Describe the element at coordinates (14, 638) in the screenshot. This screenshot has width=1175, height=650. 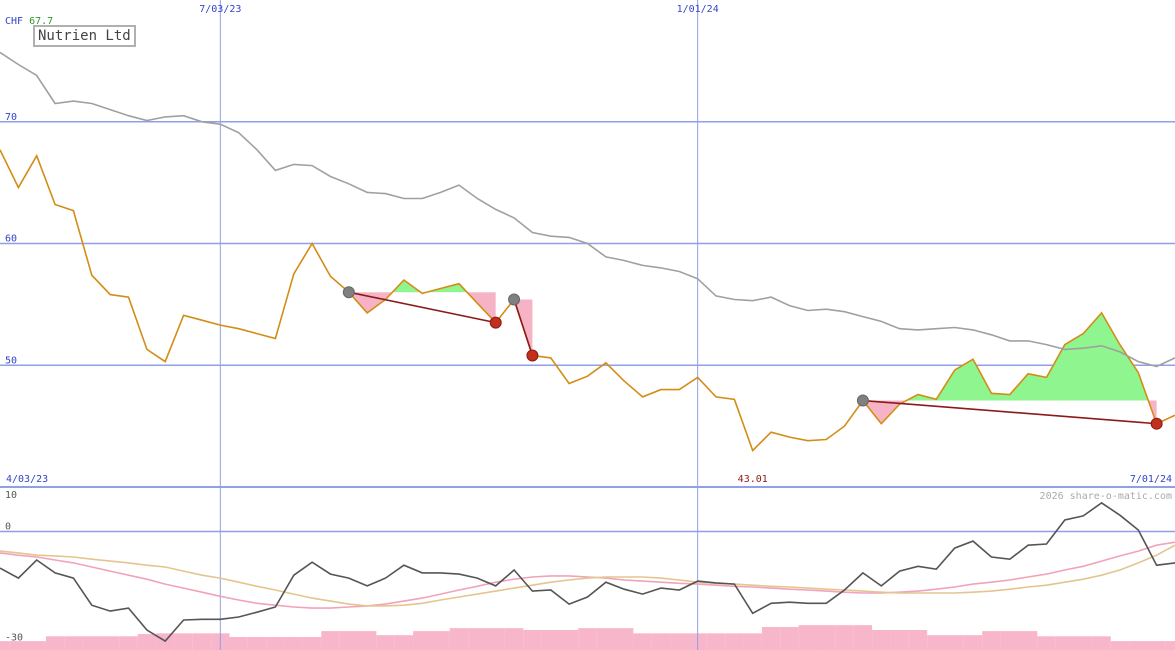
I see `y-tick-label: -30` at that location.